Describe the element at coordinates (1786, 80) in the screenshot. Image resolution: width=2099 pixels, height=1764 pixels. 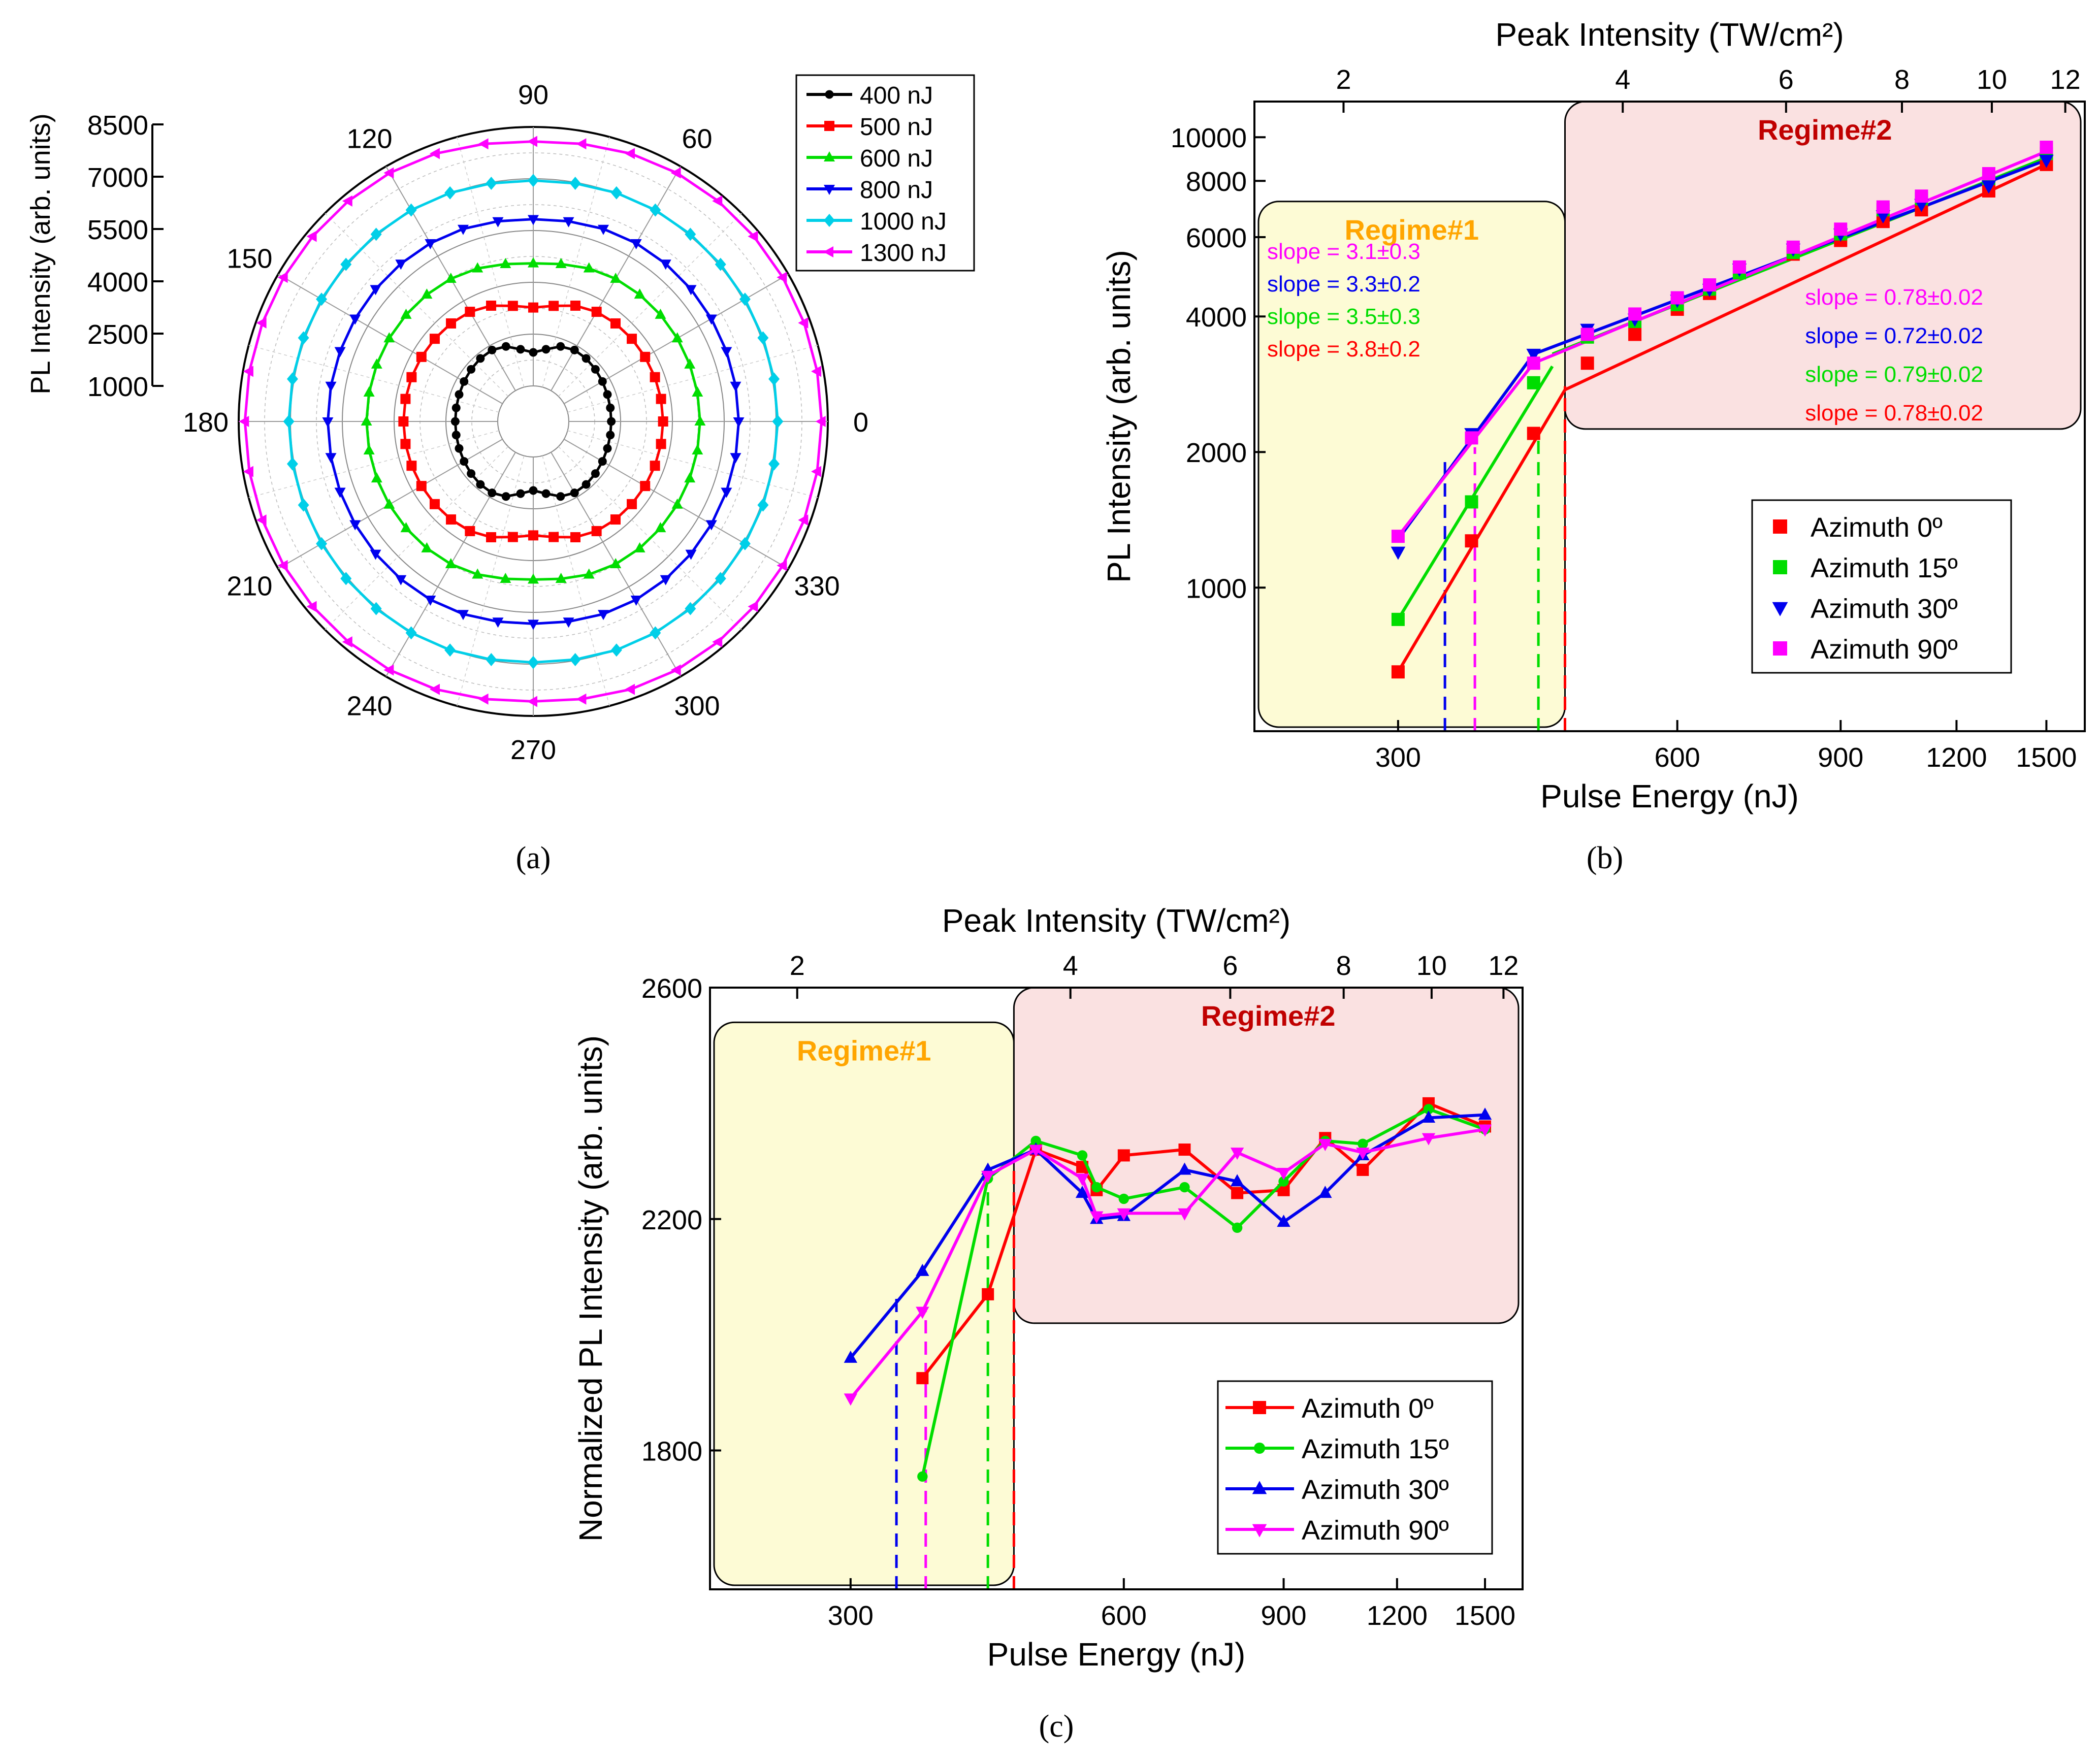
I see `top-tick-label: 6` at that location.